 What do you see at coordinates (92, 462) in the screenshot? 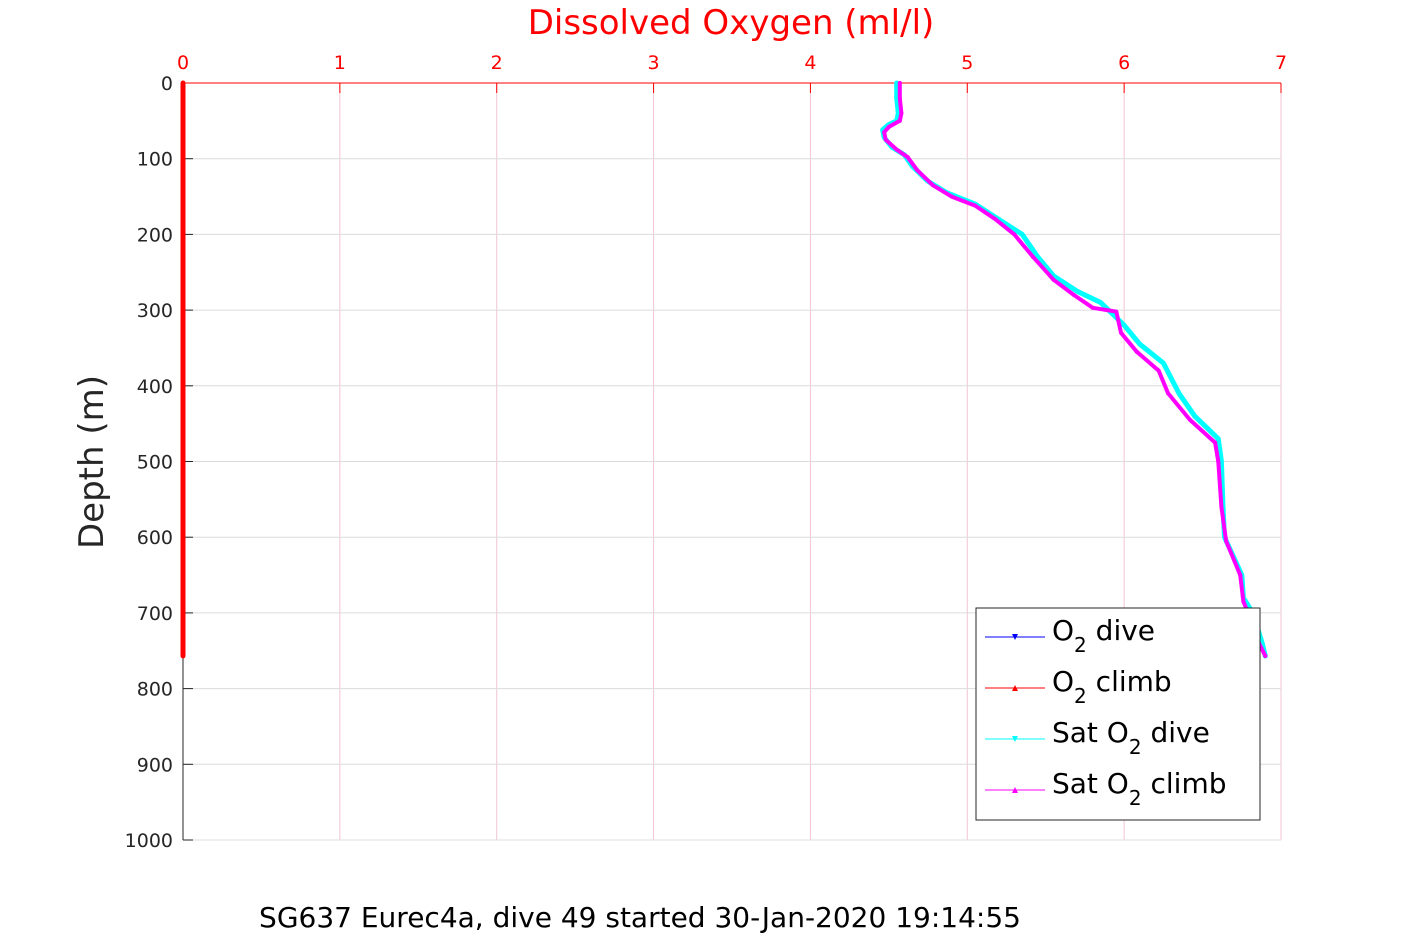
I see `y-axis-title: Depth (m)` at bounding box center [92, 462].